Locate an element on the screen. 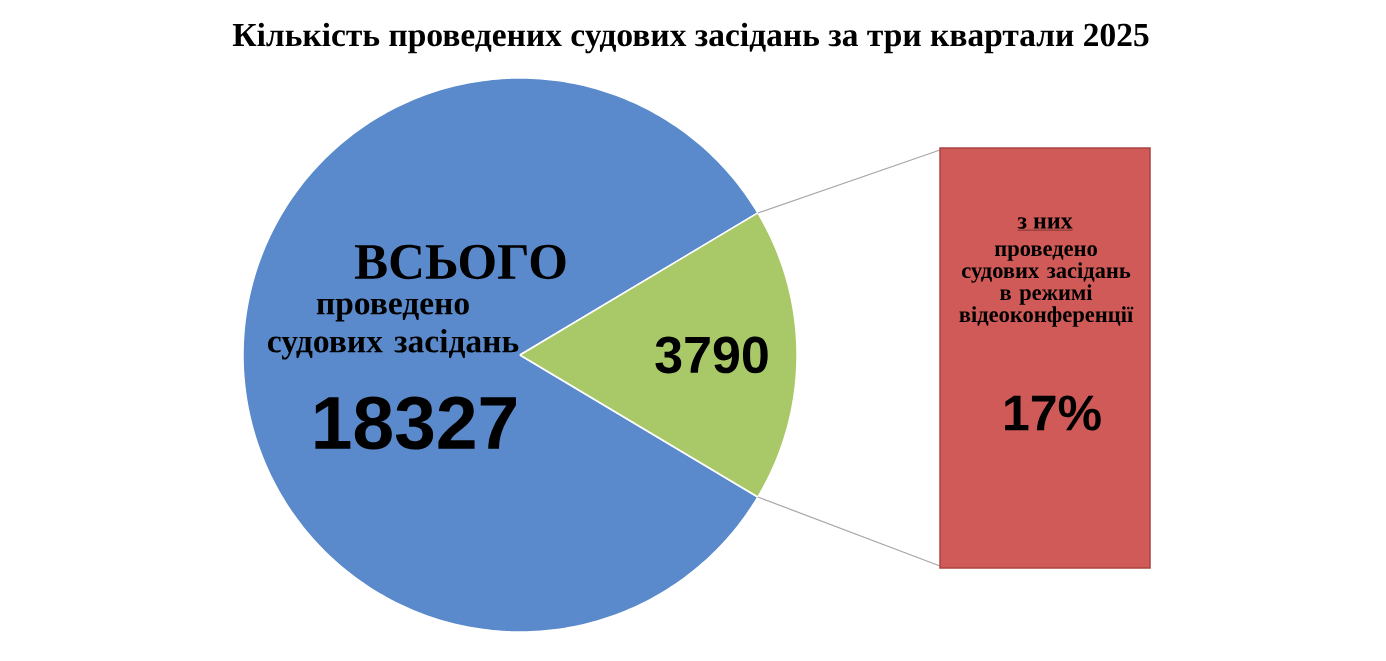 Image resolution: width=1386 pixels, height=661 pixels. text: проведено судових засідань is located at coordinates (393, 329).